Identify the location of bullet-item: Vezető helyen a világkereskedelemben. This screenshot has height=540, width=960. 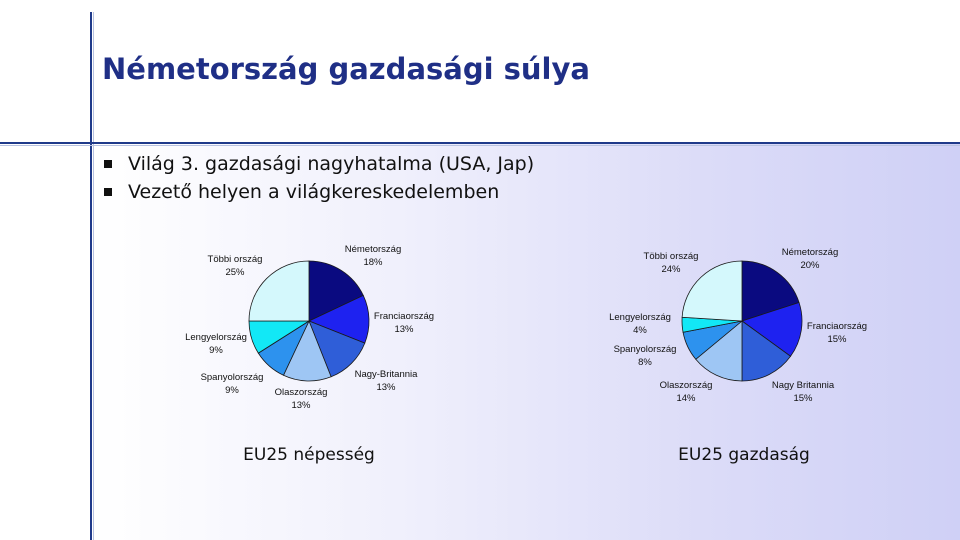
(318, 192).